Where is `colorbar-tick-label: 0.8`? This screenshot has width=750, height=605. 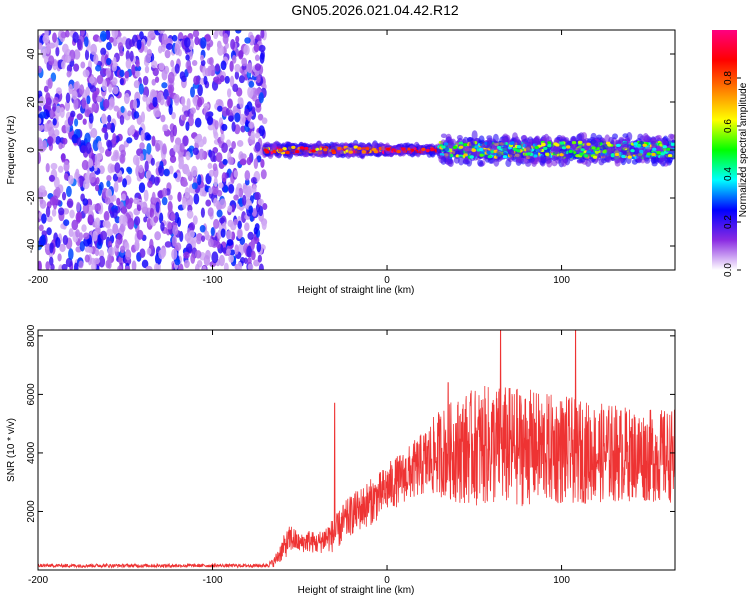 colorbar-tick-label: 0.8 is located at coordinates (728, 78).